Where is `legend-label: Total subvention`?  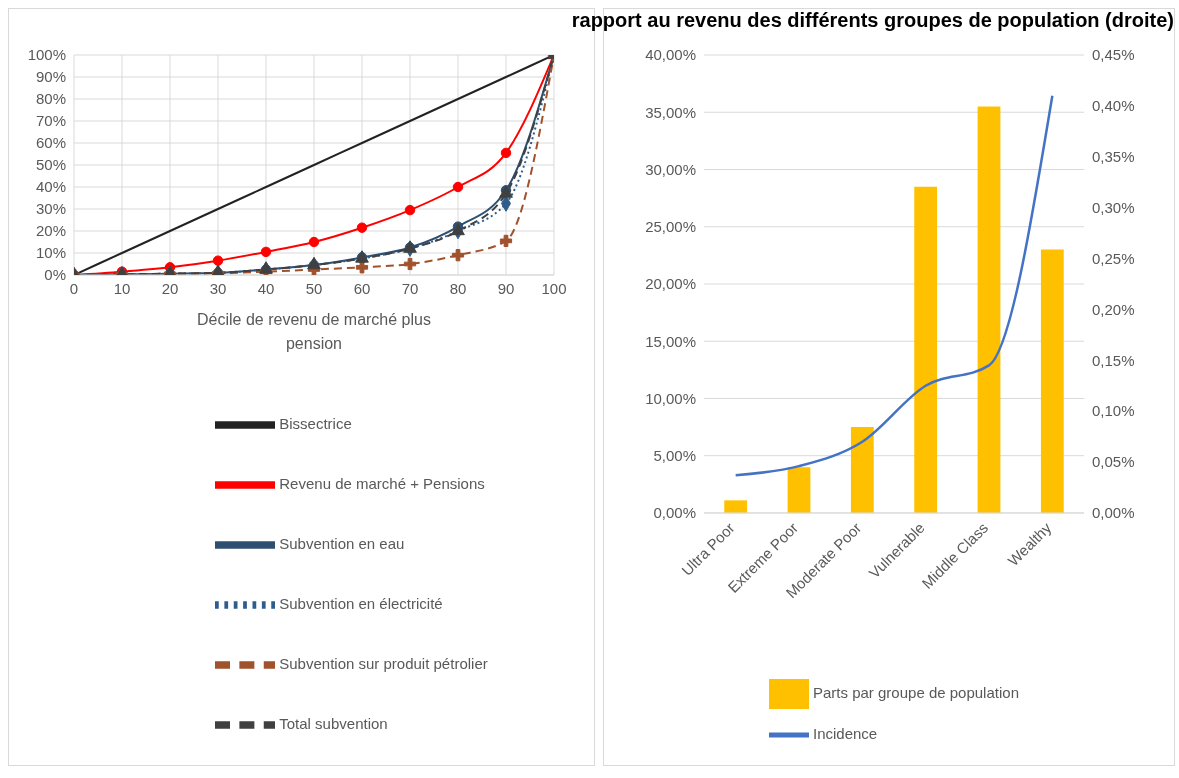
legend-label: Total subvention is located at coordinates (333, 723).